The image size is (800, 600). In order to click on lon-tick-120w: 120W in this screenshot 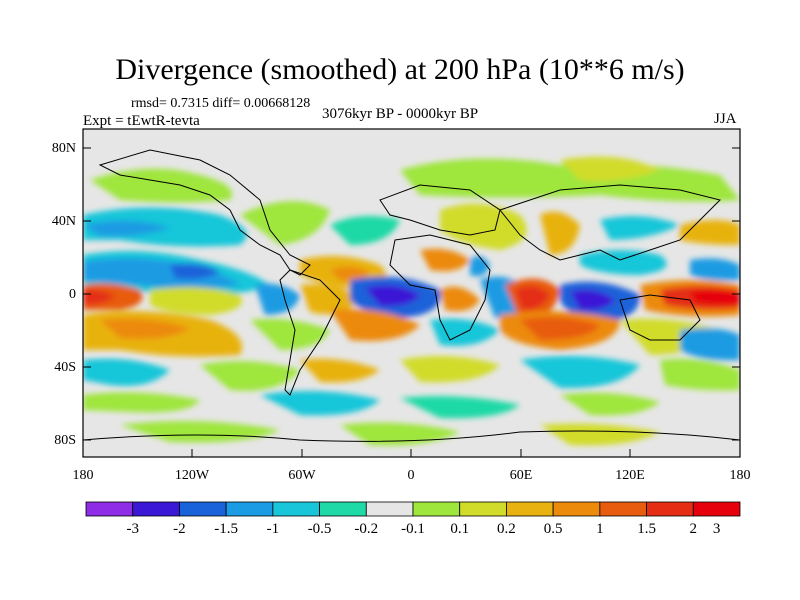, I will do `click(192, 475)`.